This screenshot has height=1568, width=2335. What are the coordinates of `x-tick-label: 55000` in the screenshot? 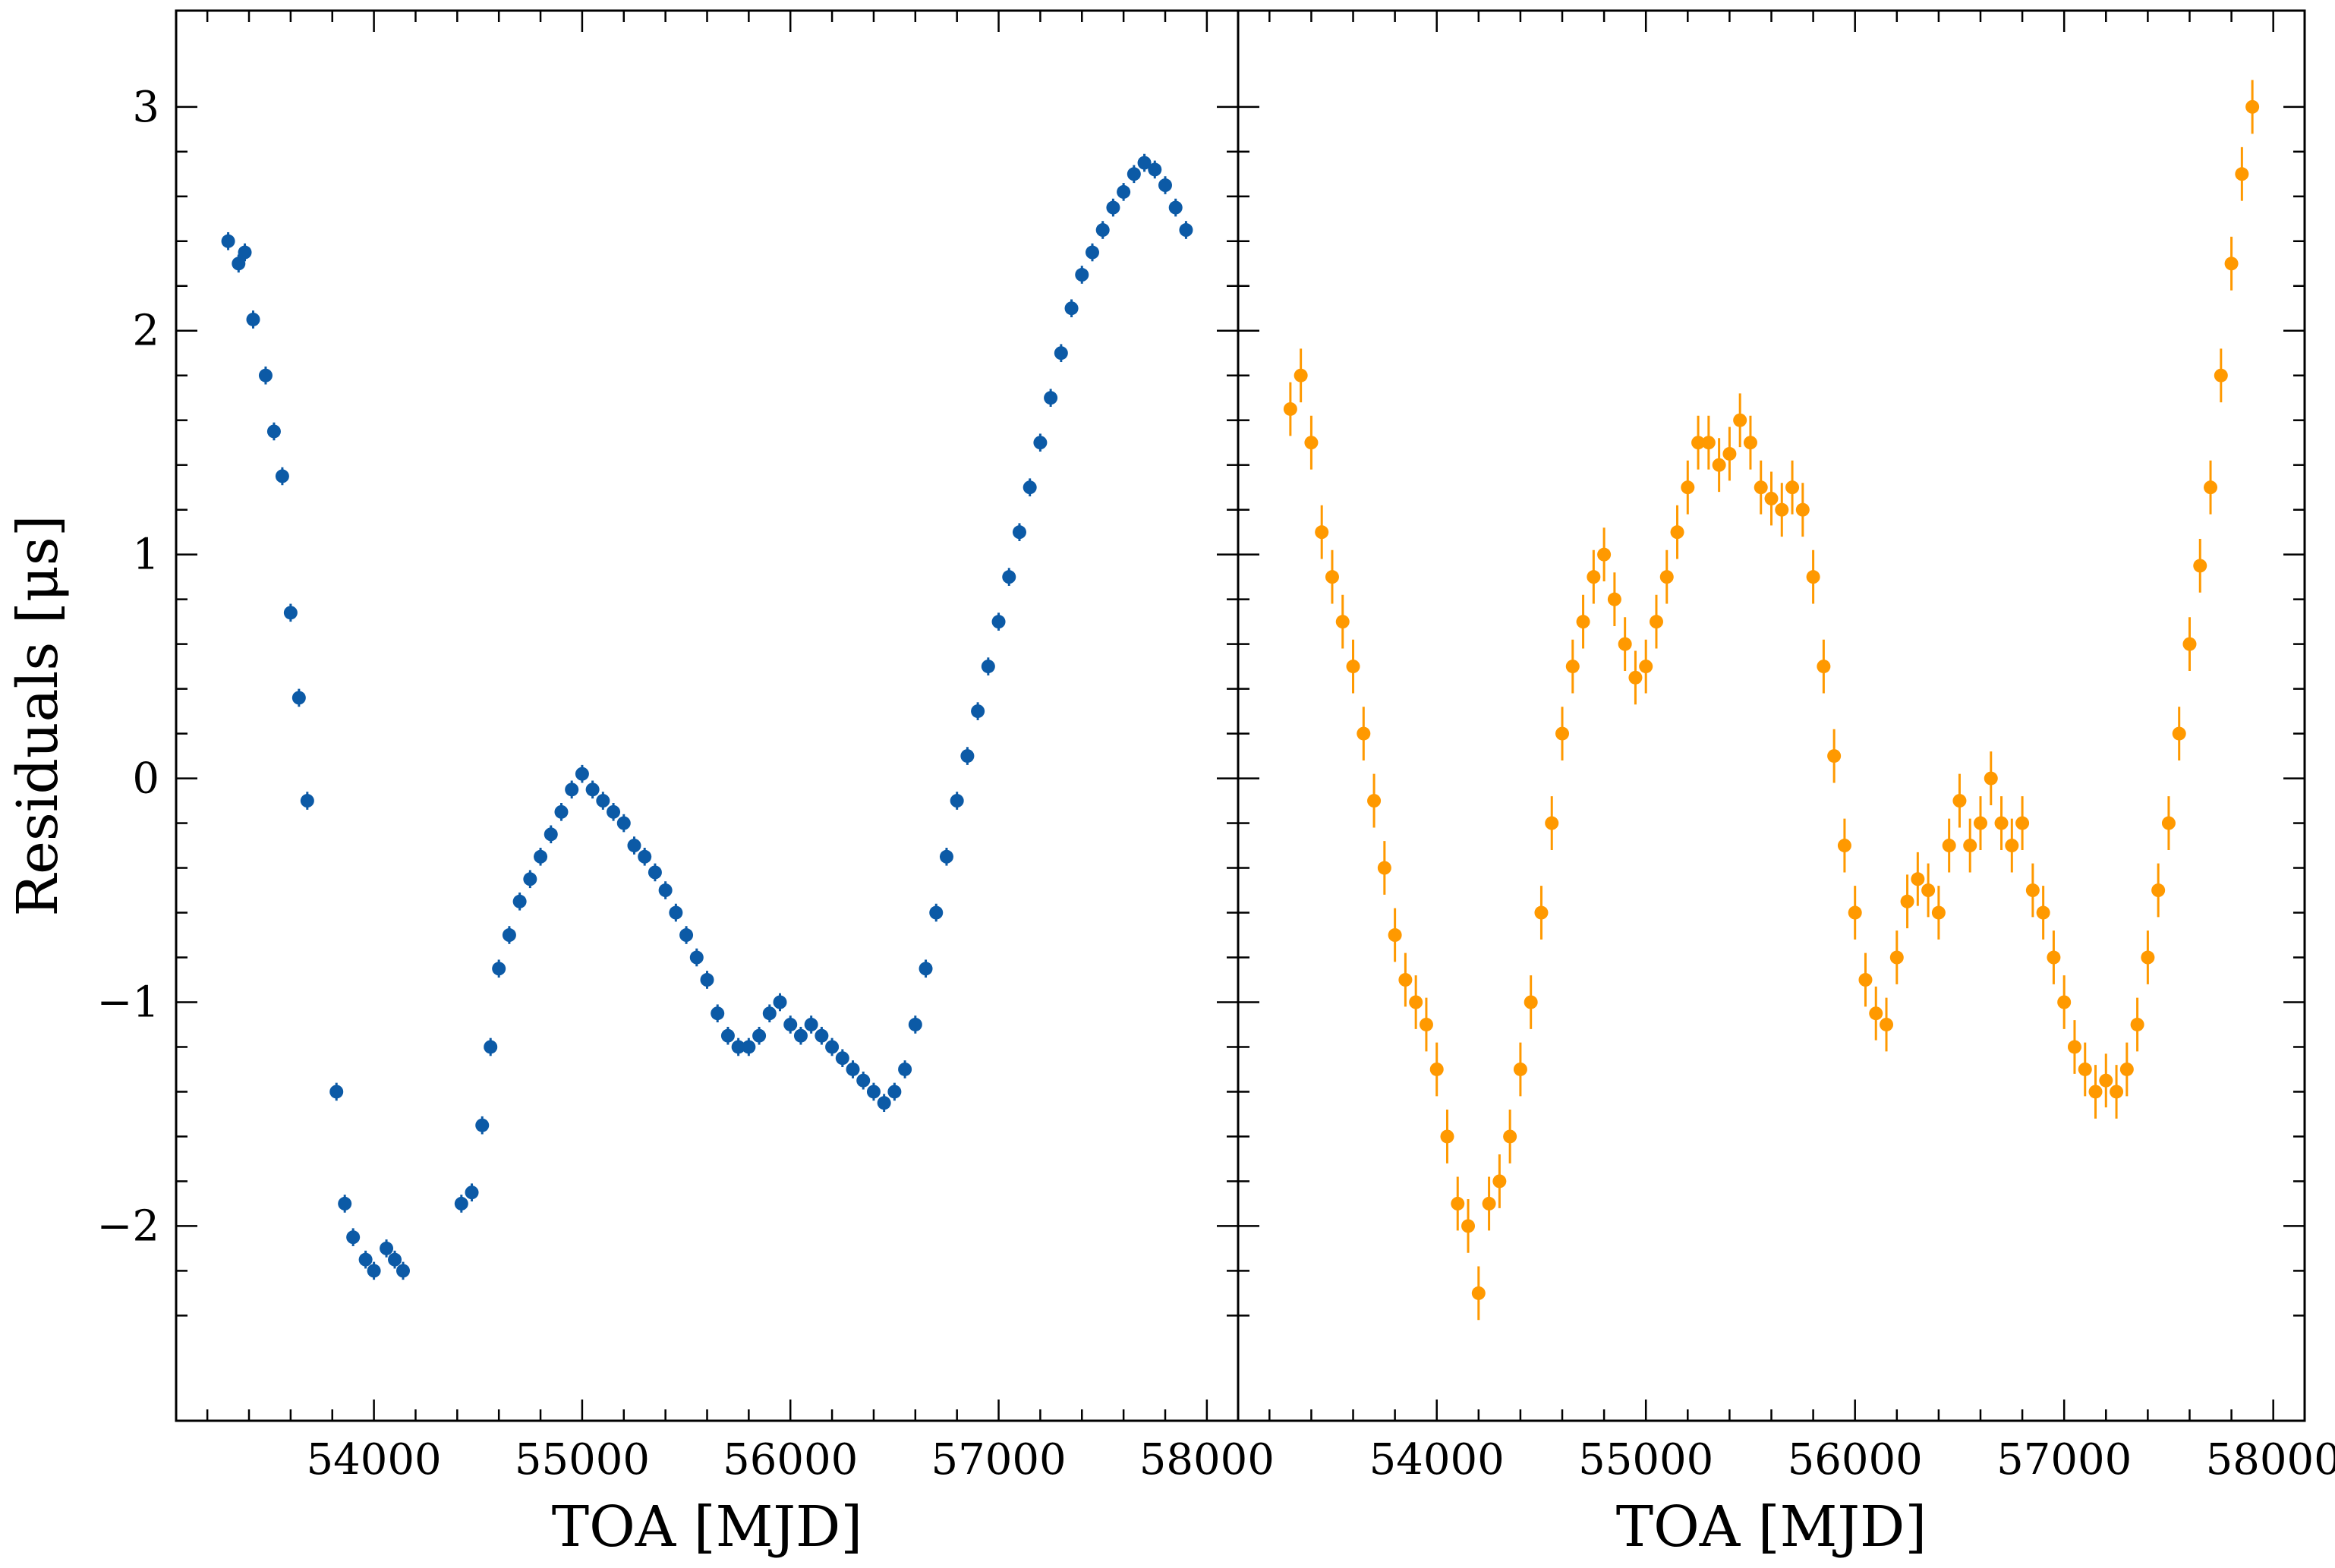 It's located at (1645, 1460).